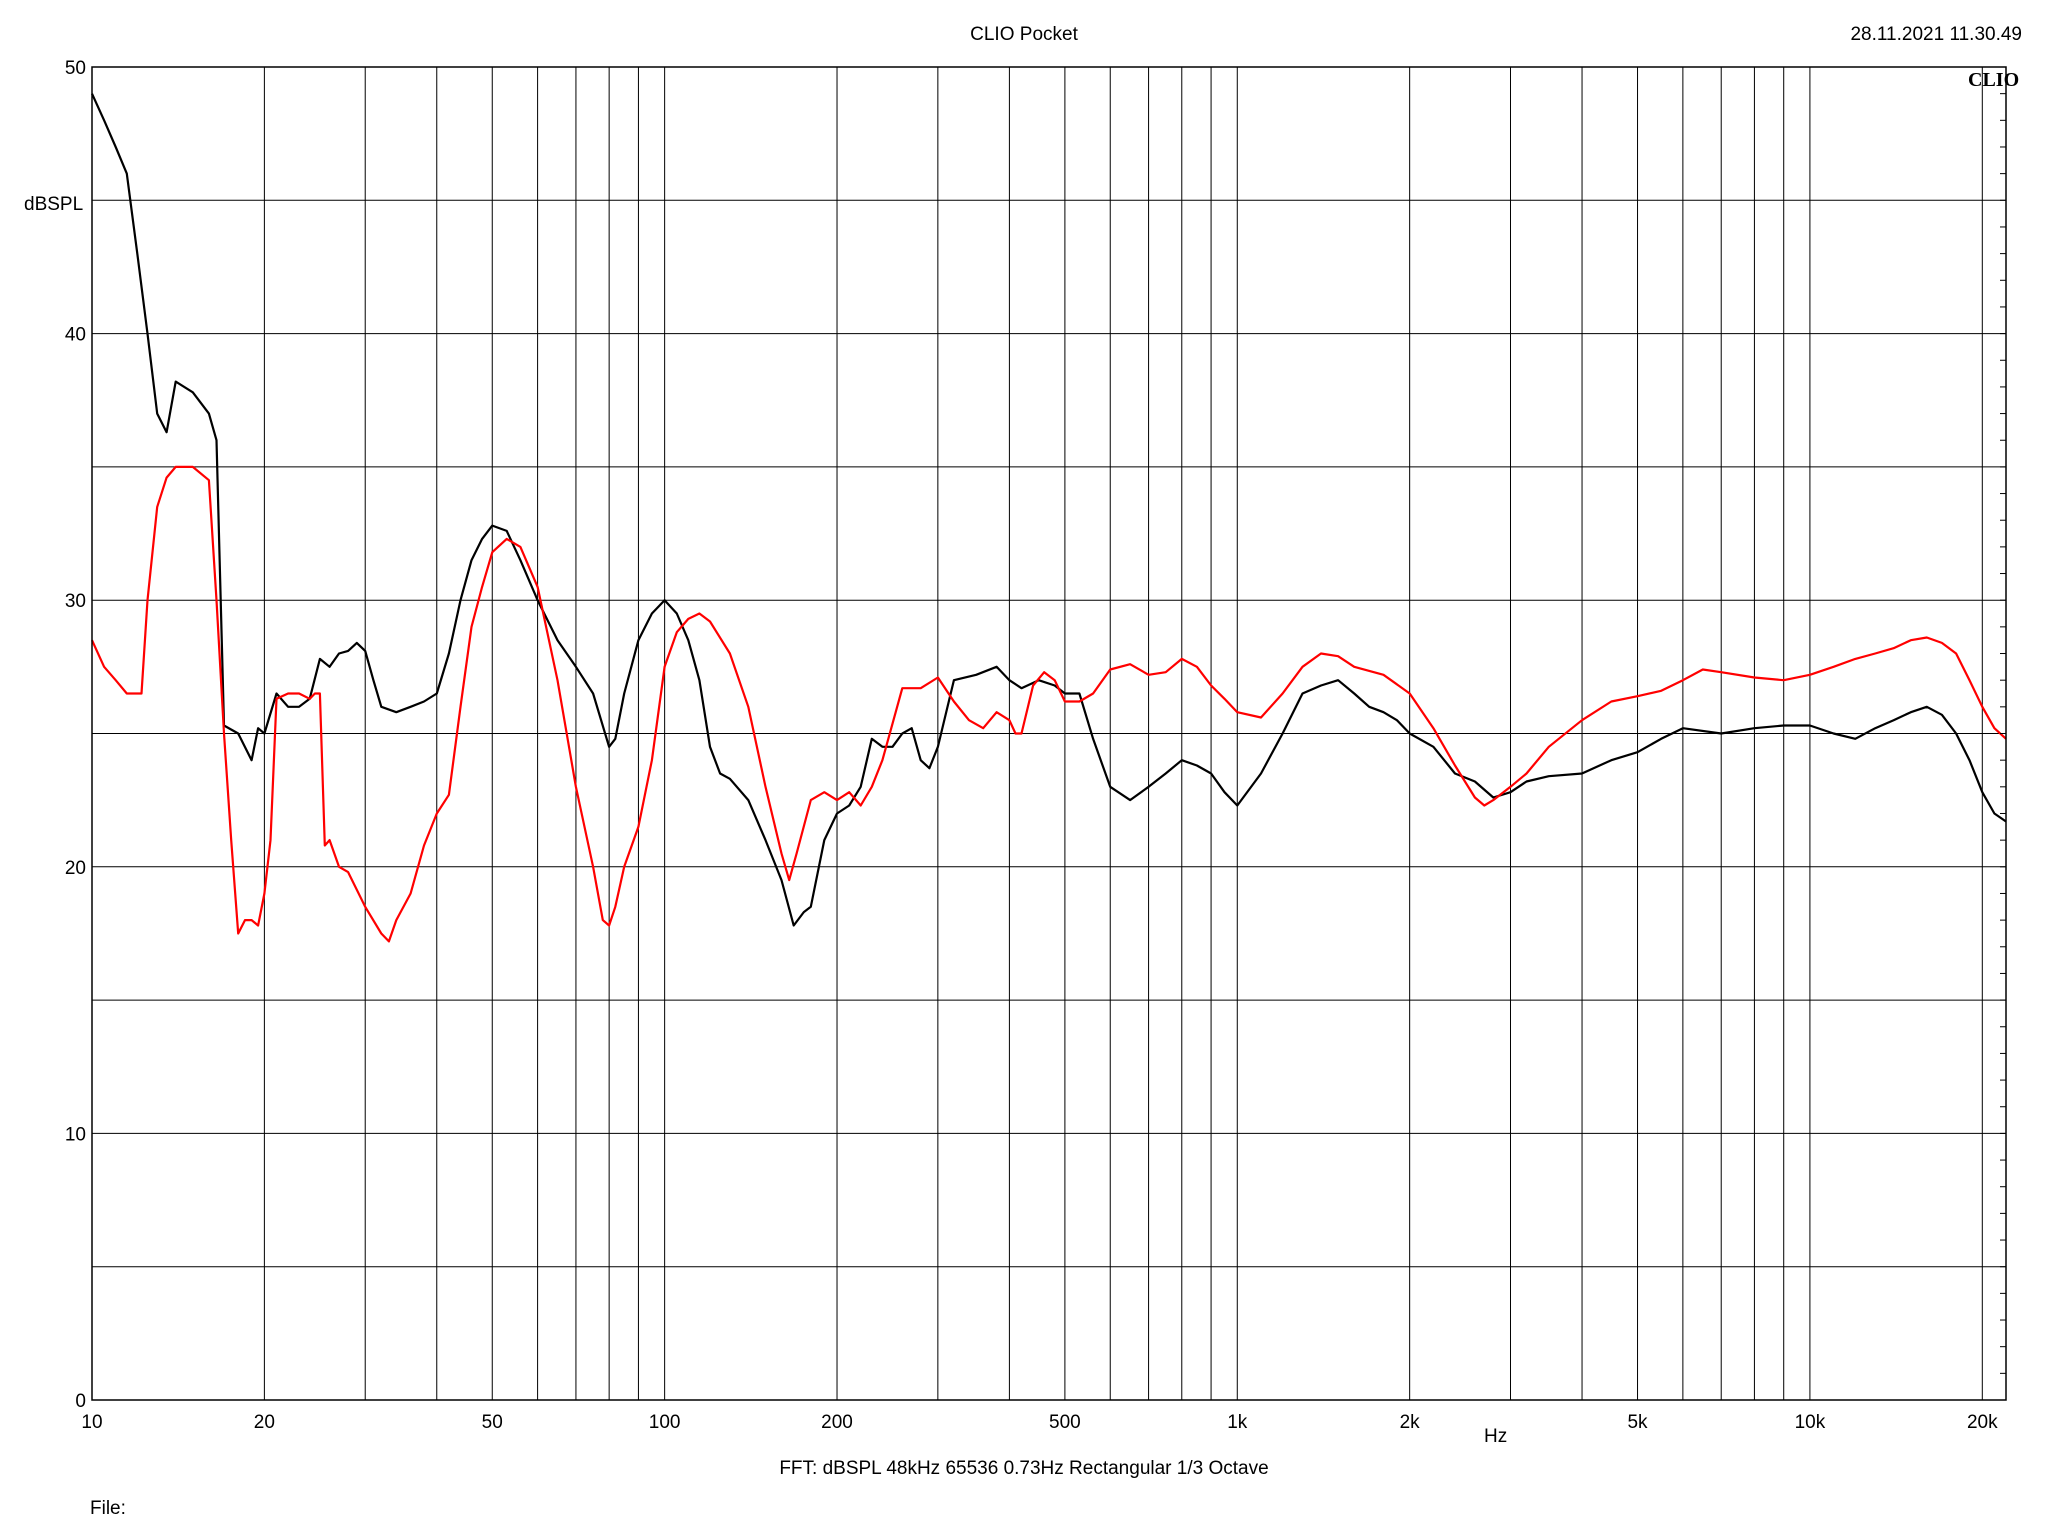  What do you see at coordinates (1024, 34) in the screenshot?
I see `chart-title: CLIO Pocket` at bounding box center [1024, 34].